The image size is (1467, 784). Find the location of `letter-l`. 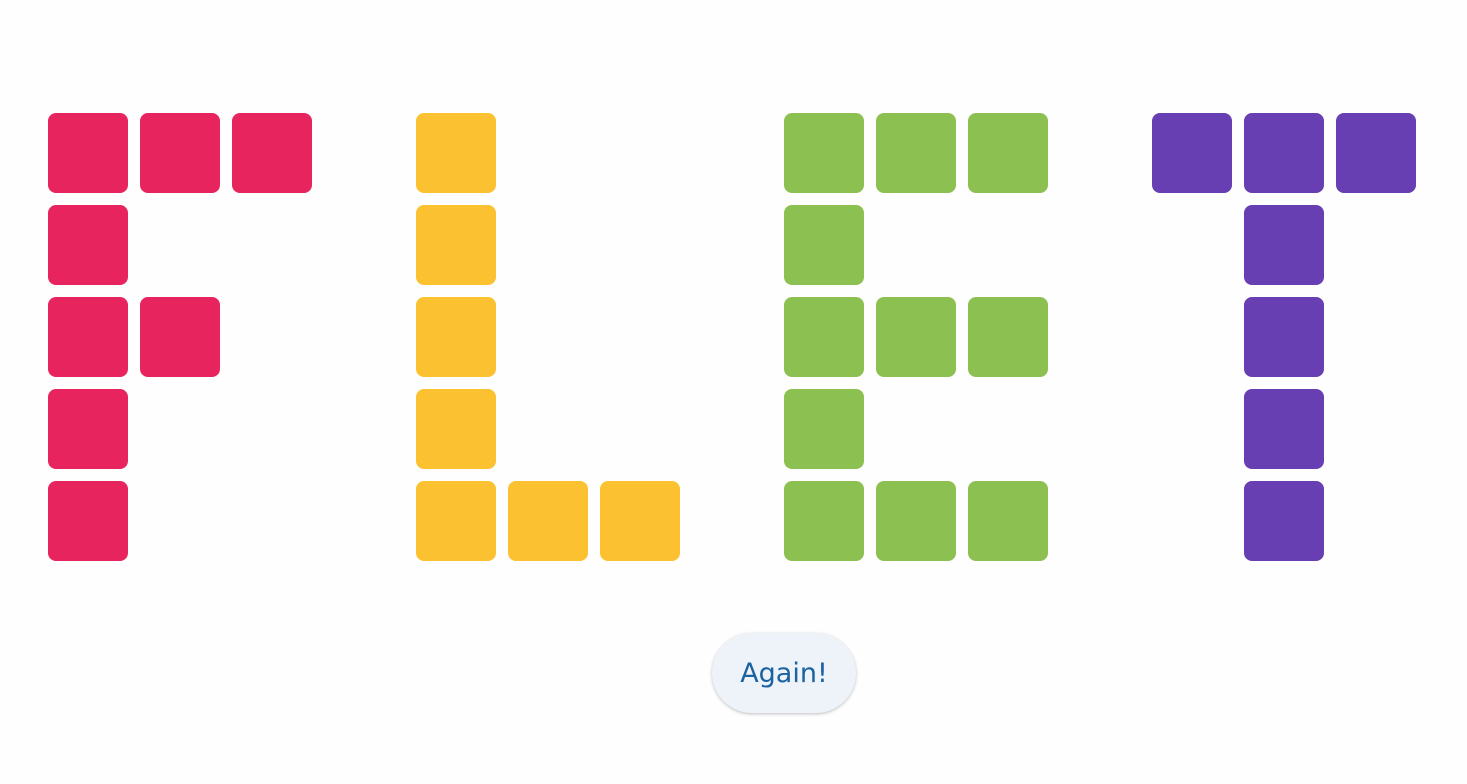

letter-l is located at coordinates (548, 337).